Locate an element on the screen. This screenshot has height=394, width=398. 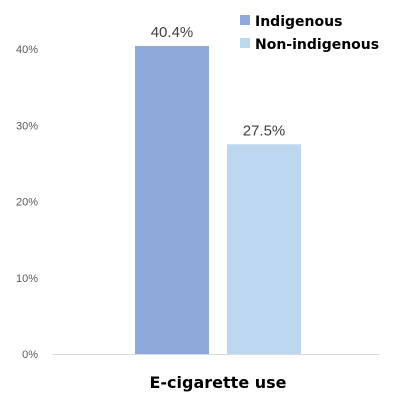
data-label-indigenous: 40.4% is located at coordinates (172, 32).